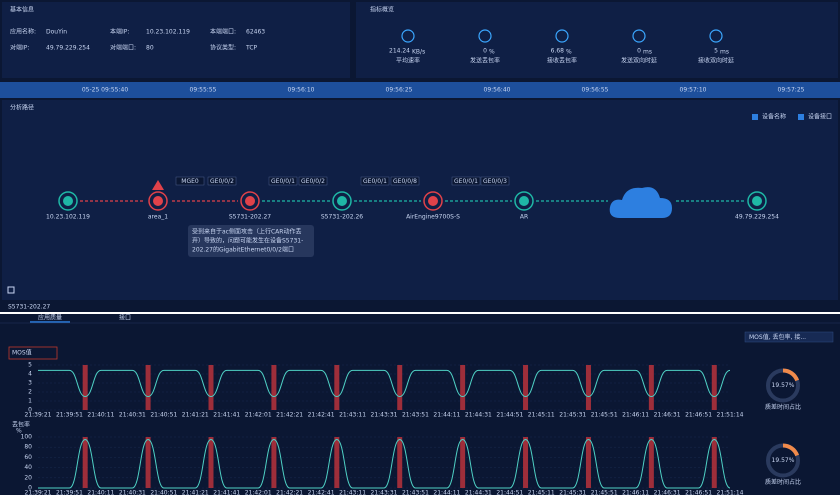  I want to click on device-label: 10.23.102.119, so click(68, 217).